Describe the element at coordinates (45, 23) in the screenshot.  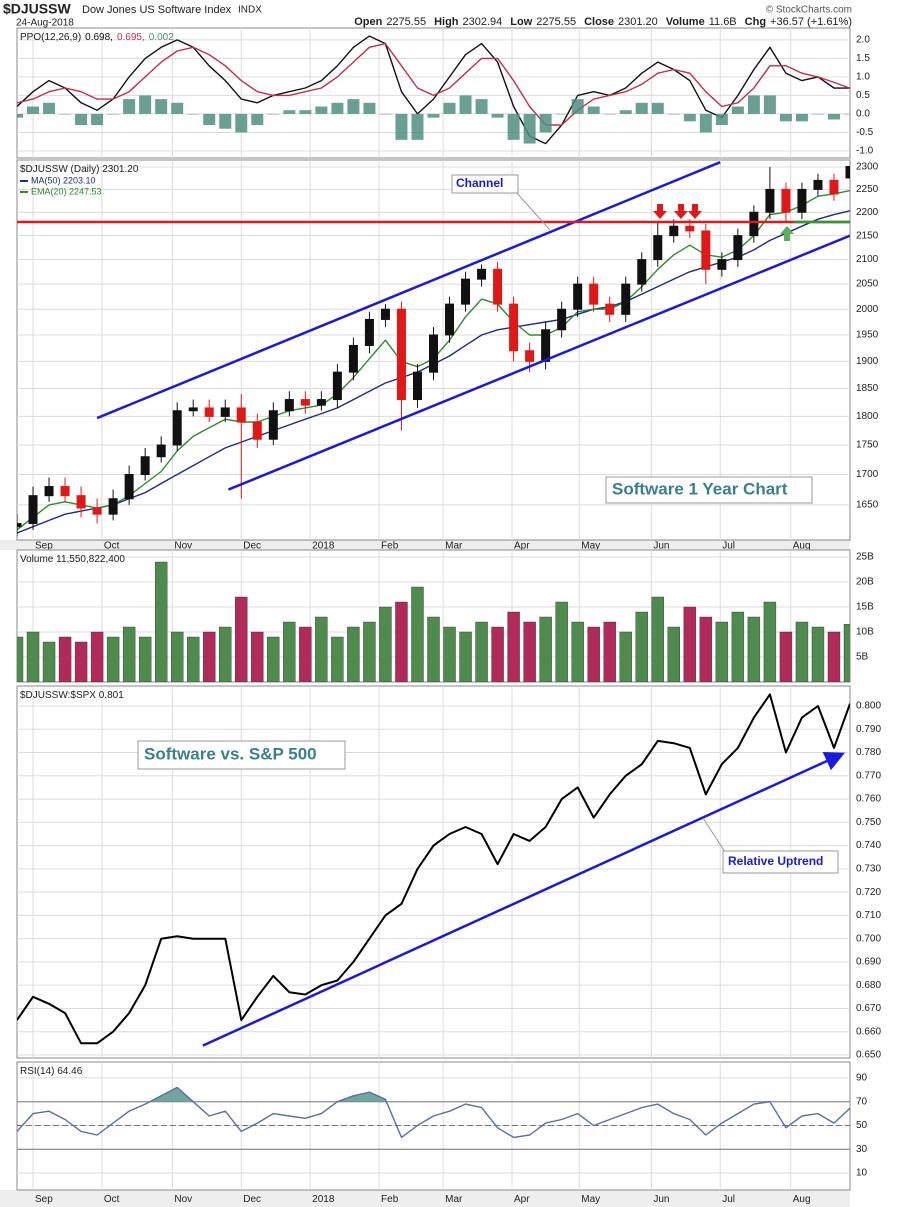
I see `date: 24-Aug-2018` at that location.